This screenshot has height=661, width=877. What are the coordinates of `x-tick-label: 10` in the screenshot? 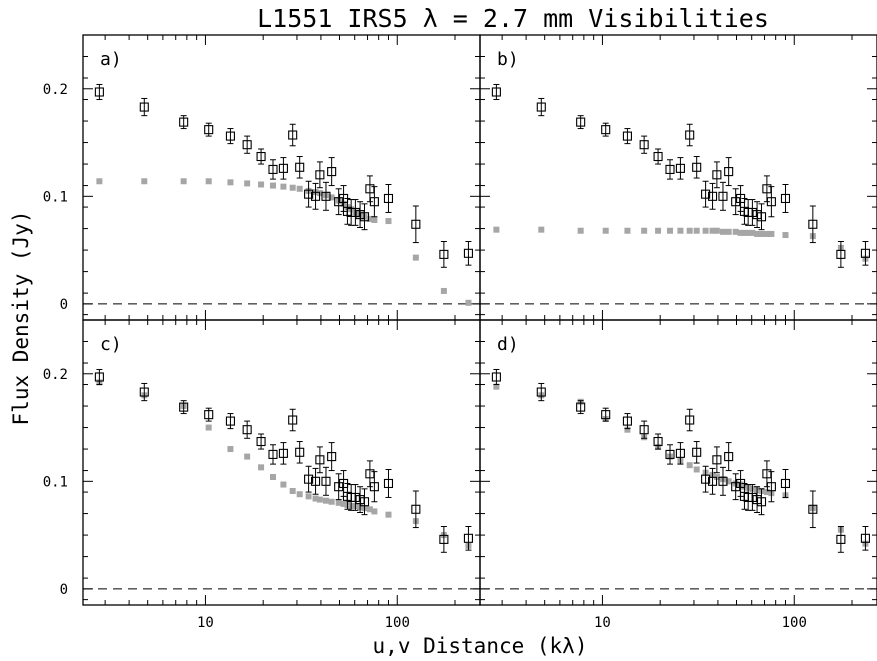 It's located at (205, 623).